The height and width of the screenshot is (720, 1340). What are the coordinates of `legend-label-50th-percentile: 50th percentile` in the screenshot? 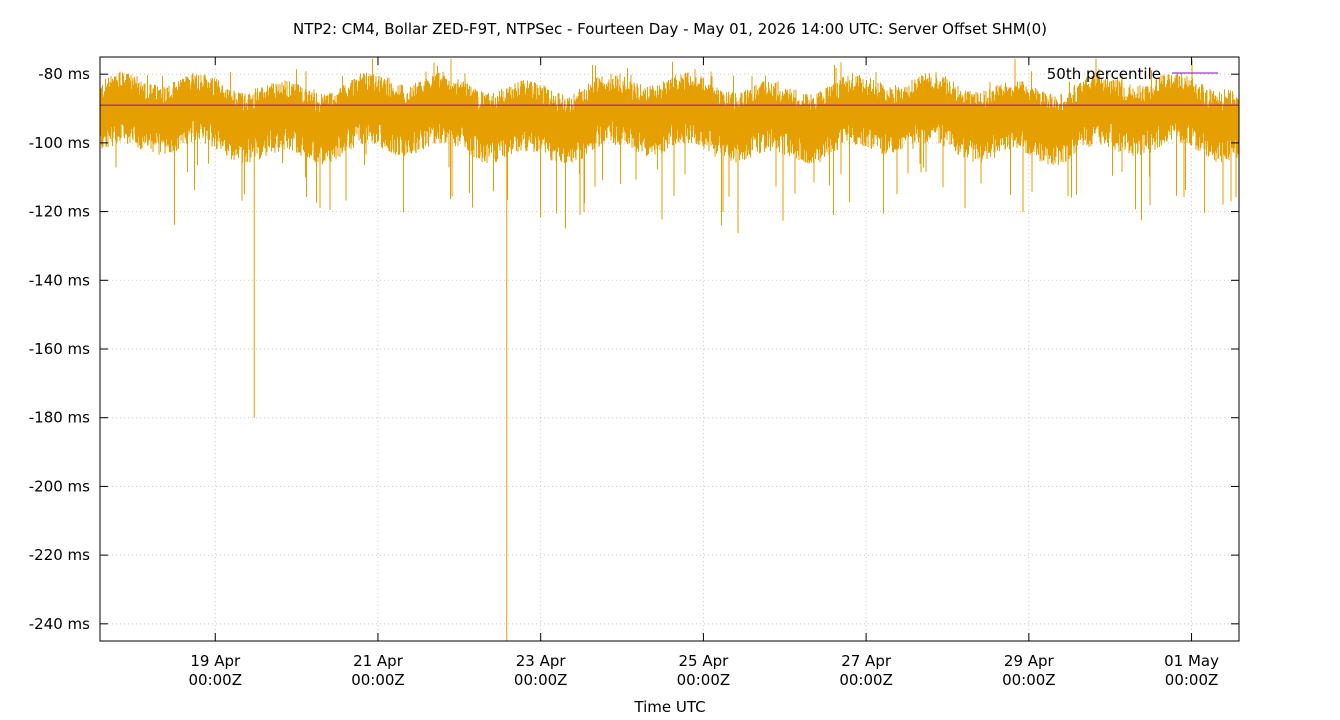 It's located at (1104, 74).